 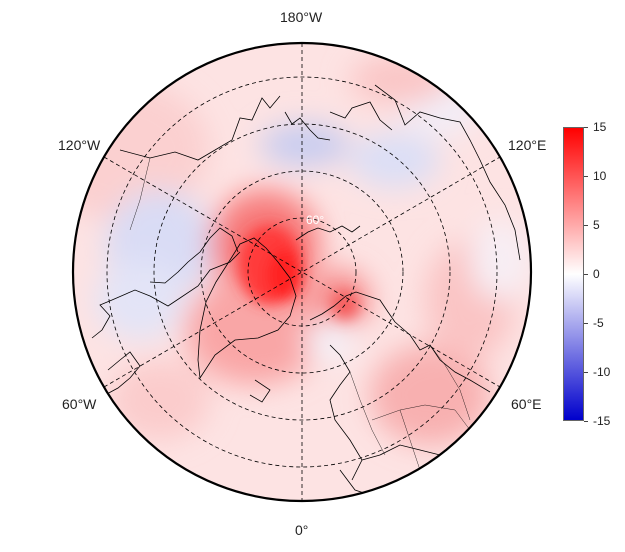 I want to click on lon-label-120w: 120°W, so click(x=79, y=145).